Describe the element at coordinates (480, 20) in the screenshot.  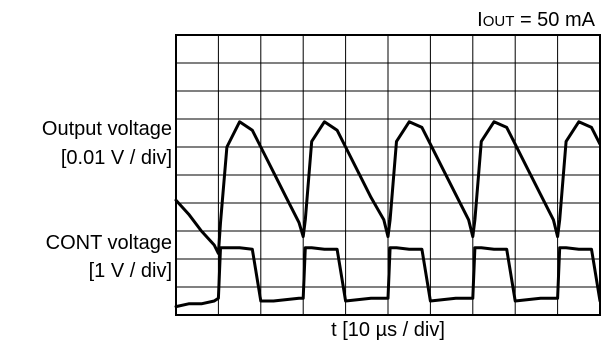
I see `title-base: I` at that location.